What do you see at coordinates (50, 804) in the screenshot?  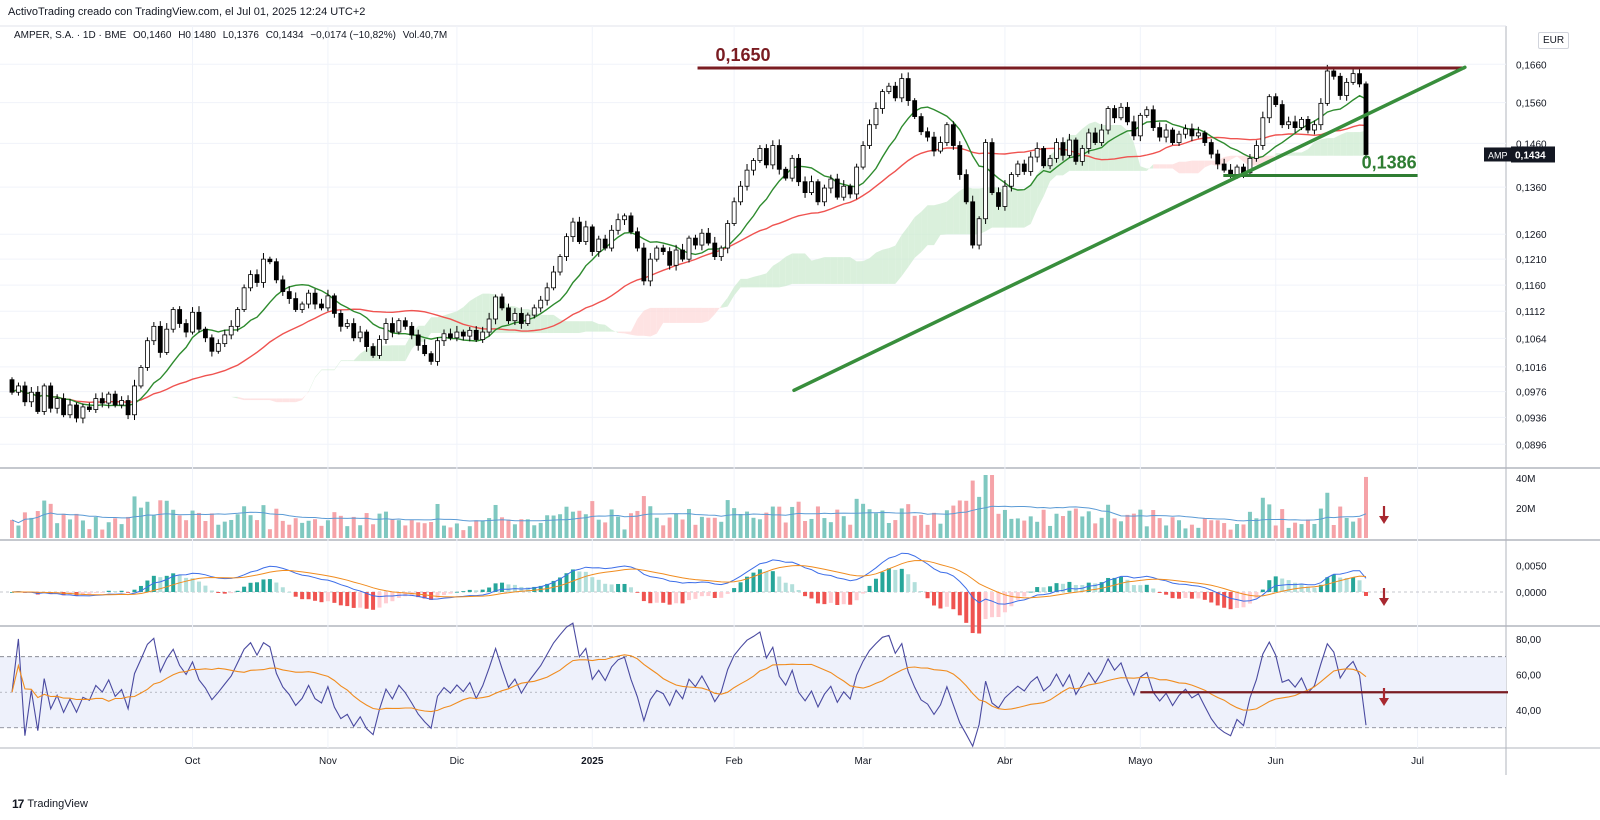 I see `tradingview-brand: 17 TradingView` at bounding box center [50, 804].